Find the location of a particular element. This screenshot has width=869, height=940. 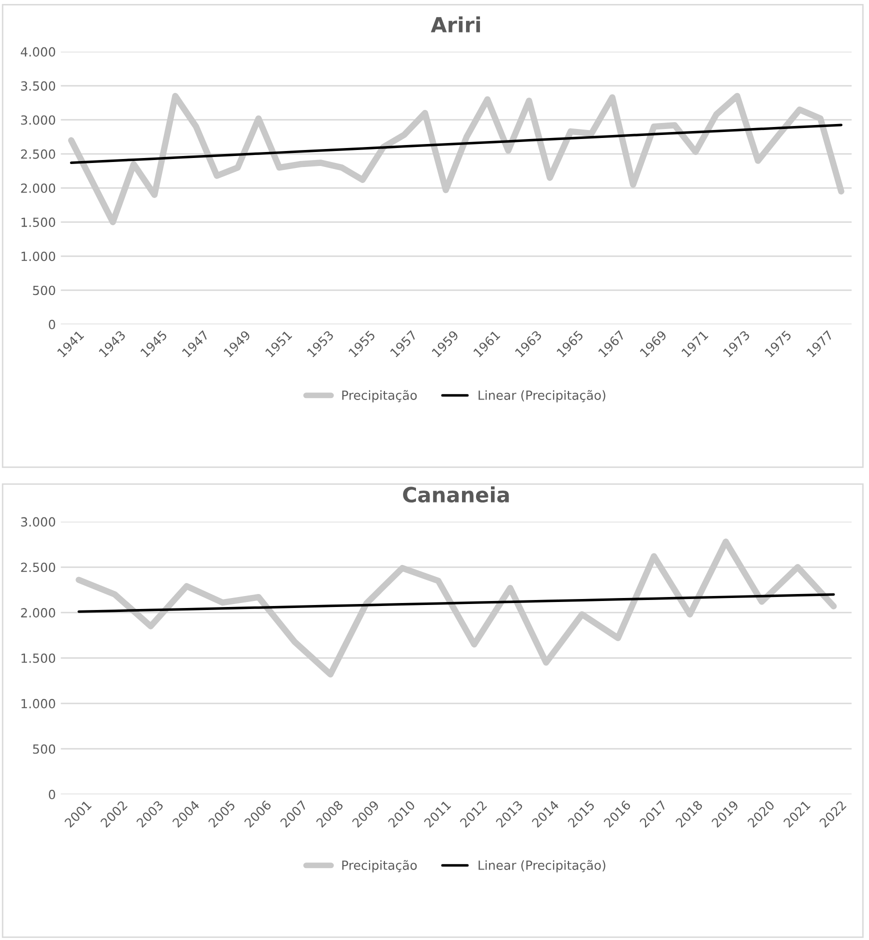

y-tick-label: 4.000 is located at coordinates (38, 52).